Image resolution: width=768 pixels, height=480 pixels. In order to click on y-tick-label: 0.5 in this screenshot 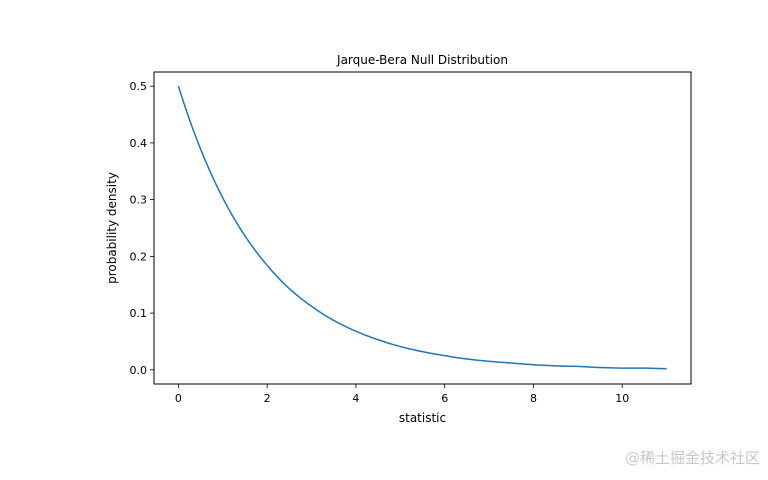, I will do `click(139, 86)`.